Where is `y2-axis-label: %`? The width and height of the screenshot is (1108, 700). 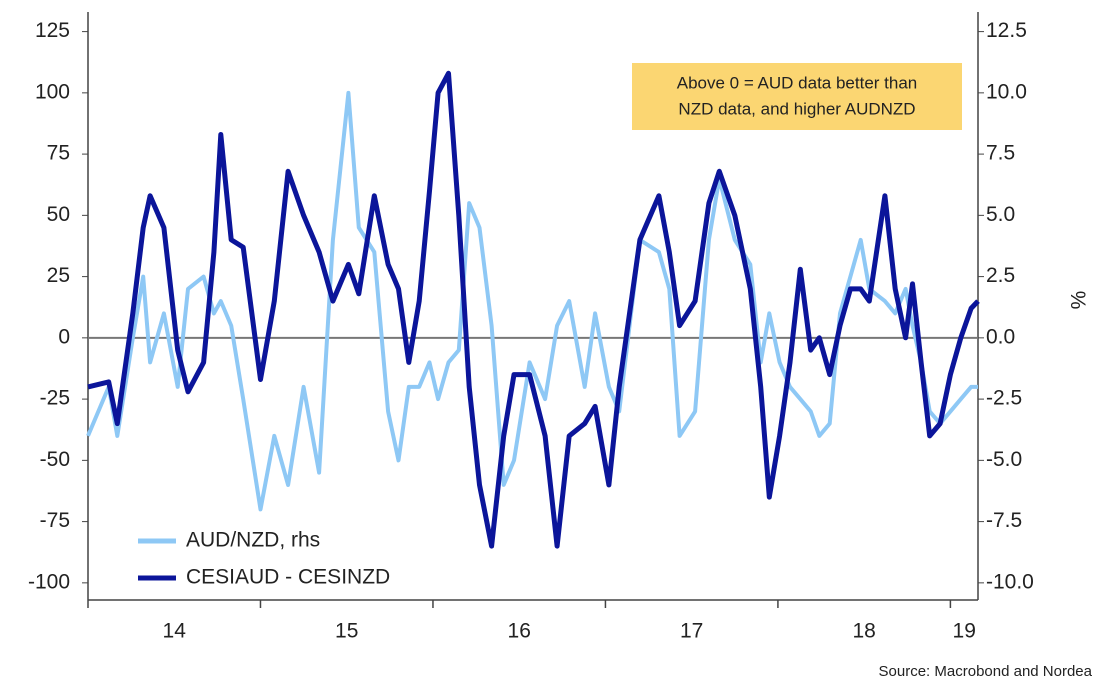 y2-axis-label: % is located at coordinates (1079, 300).